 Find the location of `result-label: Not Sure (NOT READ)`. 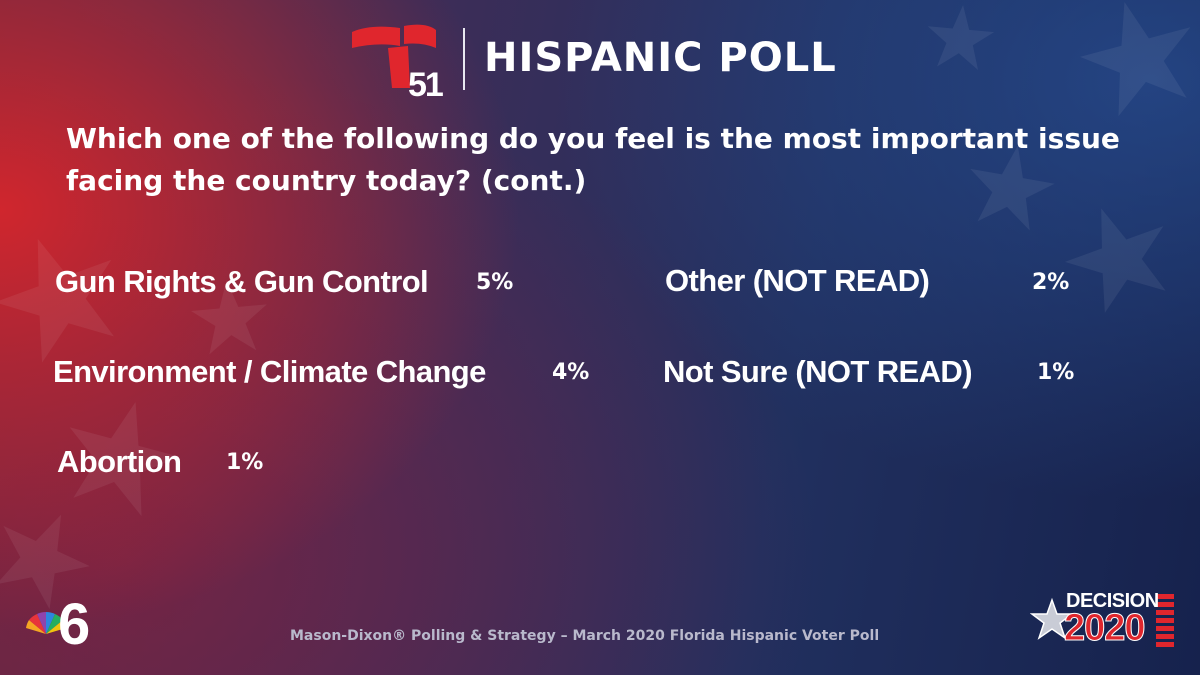

result-label: Not Sure (NOT READ) is located at coordinates (818, 371).